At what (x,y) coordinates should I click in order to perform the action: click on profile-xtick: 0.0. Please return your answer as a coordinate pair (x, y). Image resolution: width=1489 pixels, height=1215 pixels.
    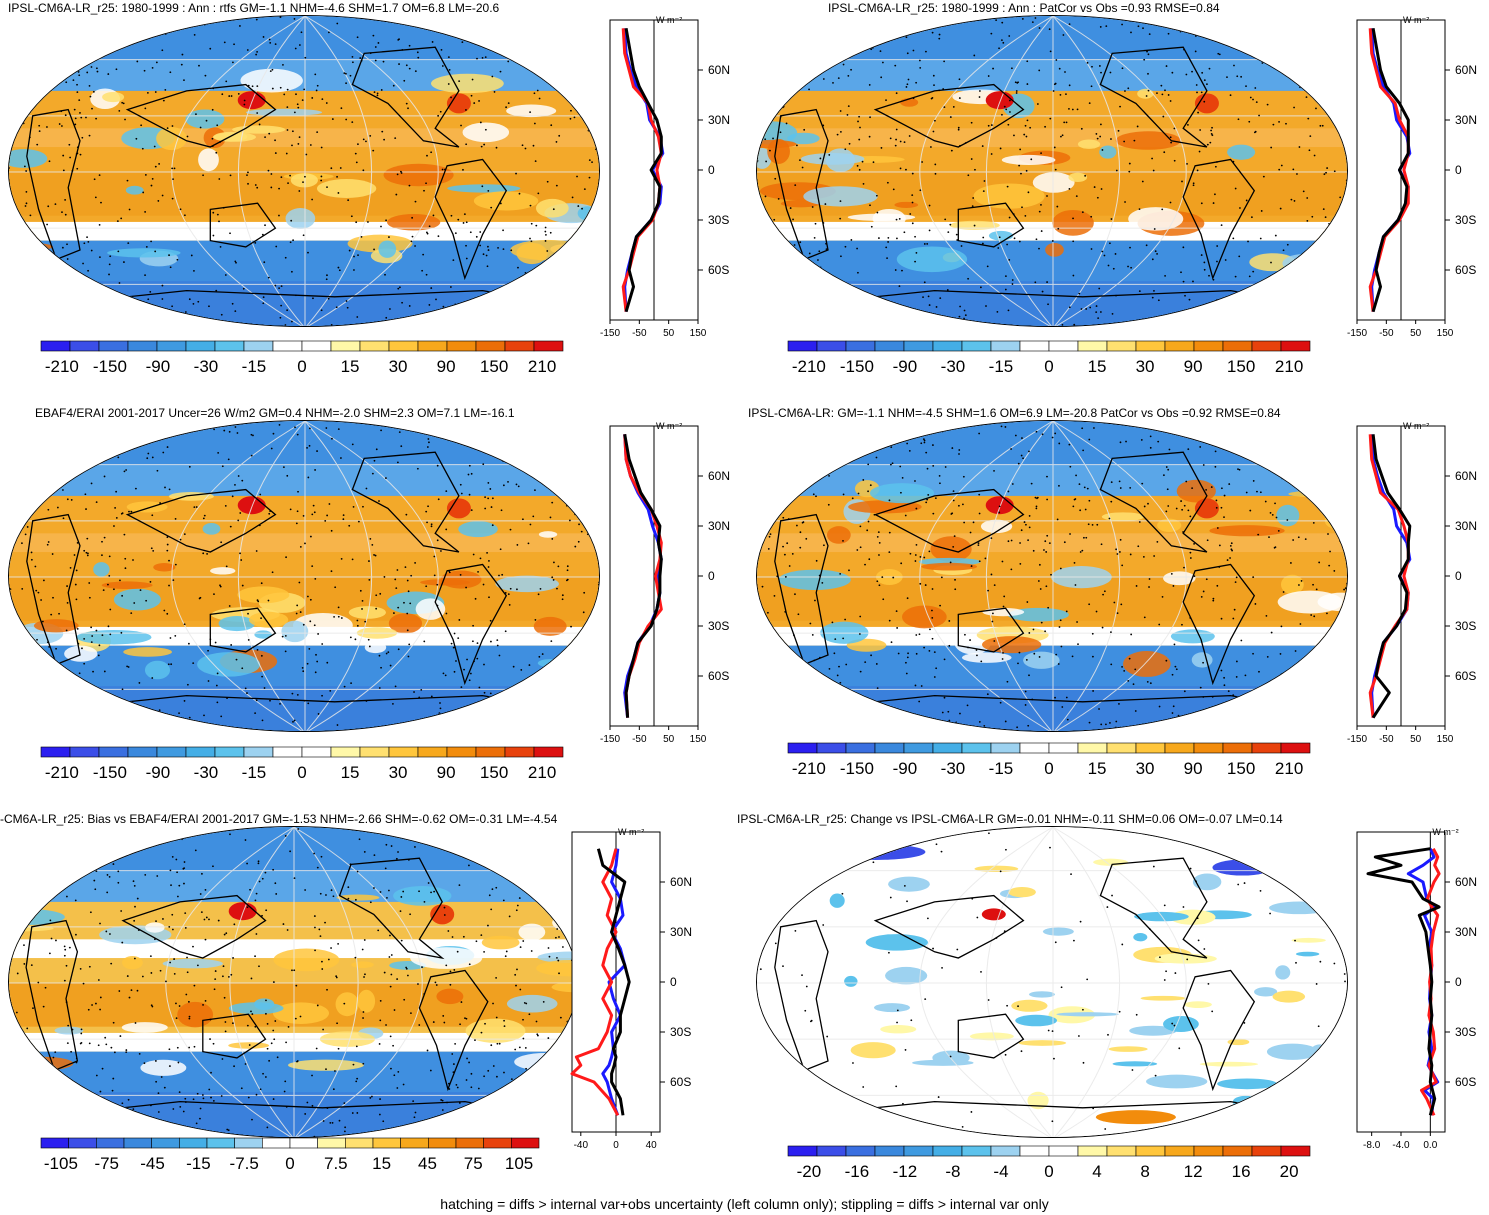
    Looking at the image, I should click on (1430, 1145).